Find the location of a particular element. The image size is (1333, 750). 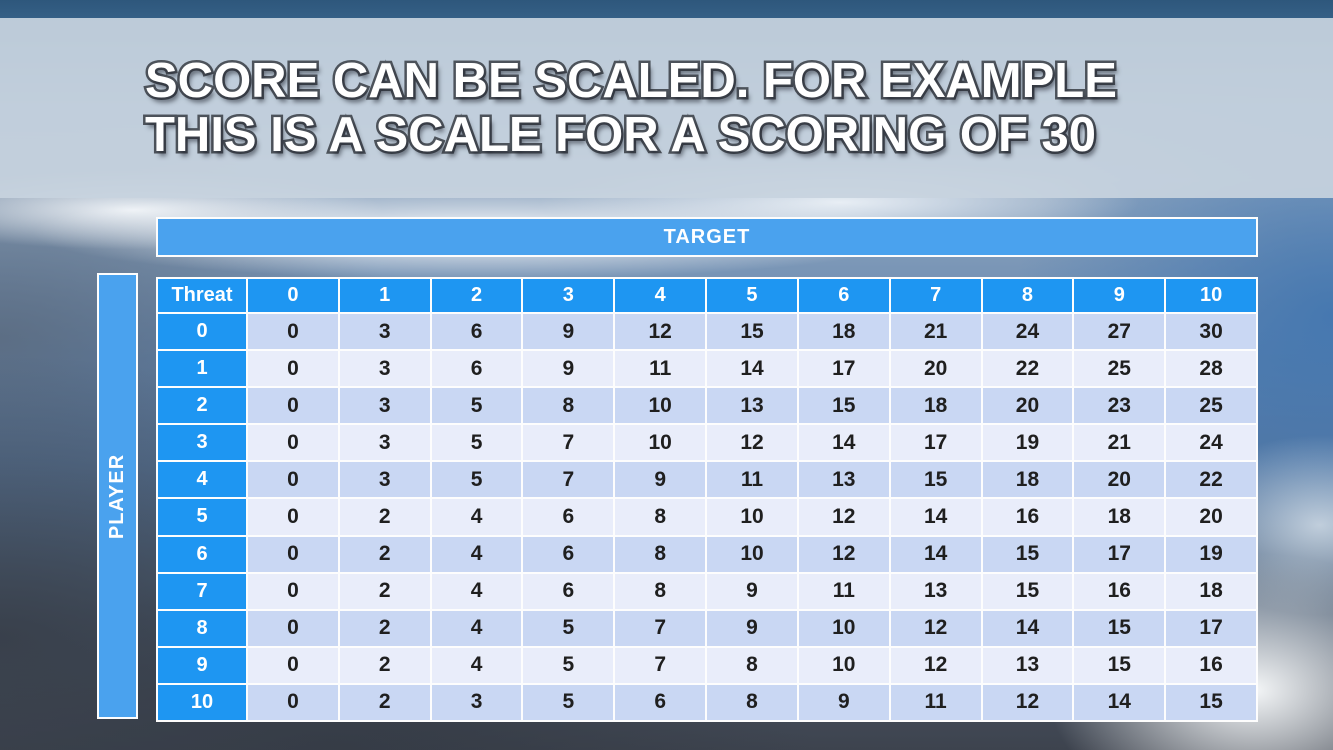

score-cell-r2-c5: 13 is located at coordinates (752, 406).